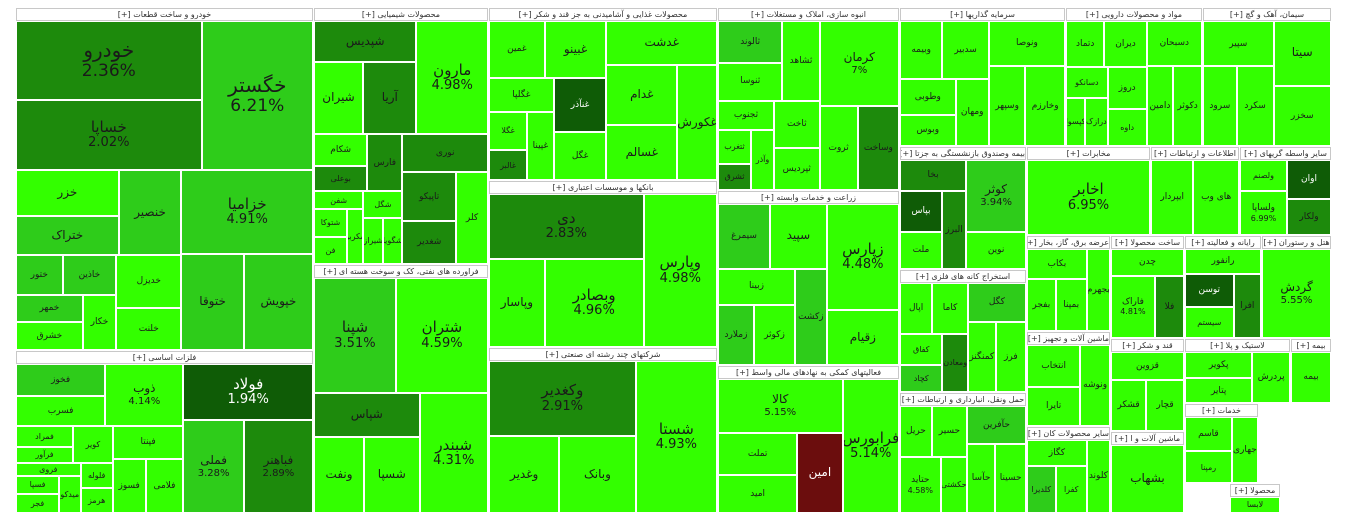  I want to click on stock-tile: البرز, so click(954, 230).